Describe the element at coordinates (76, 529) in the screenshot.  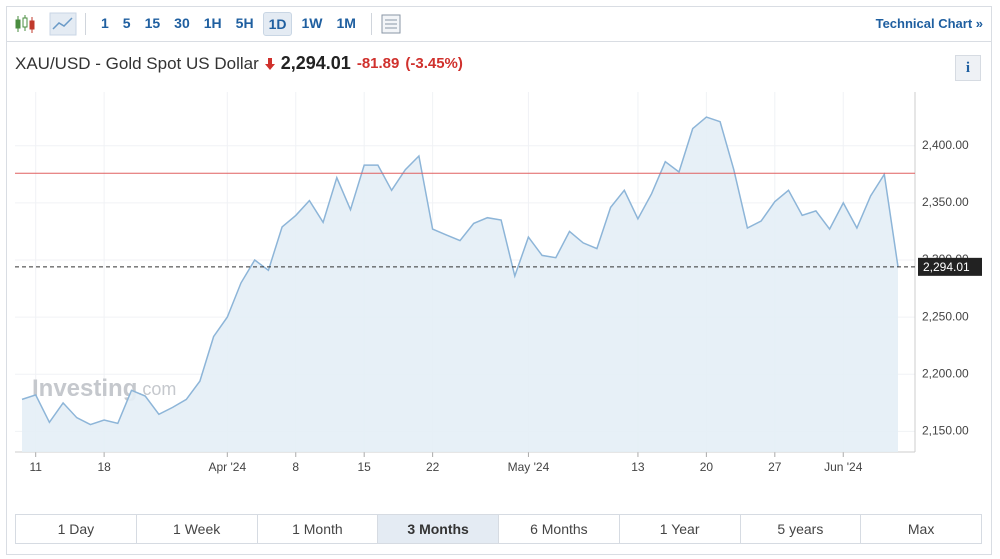
I see `range-button: 1 Day` at that location.